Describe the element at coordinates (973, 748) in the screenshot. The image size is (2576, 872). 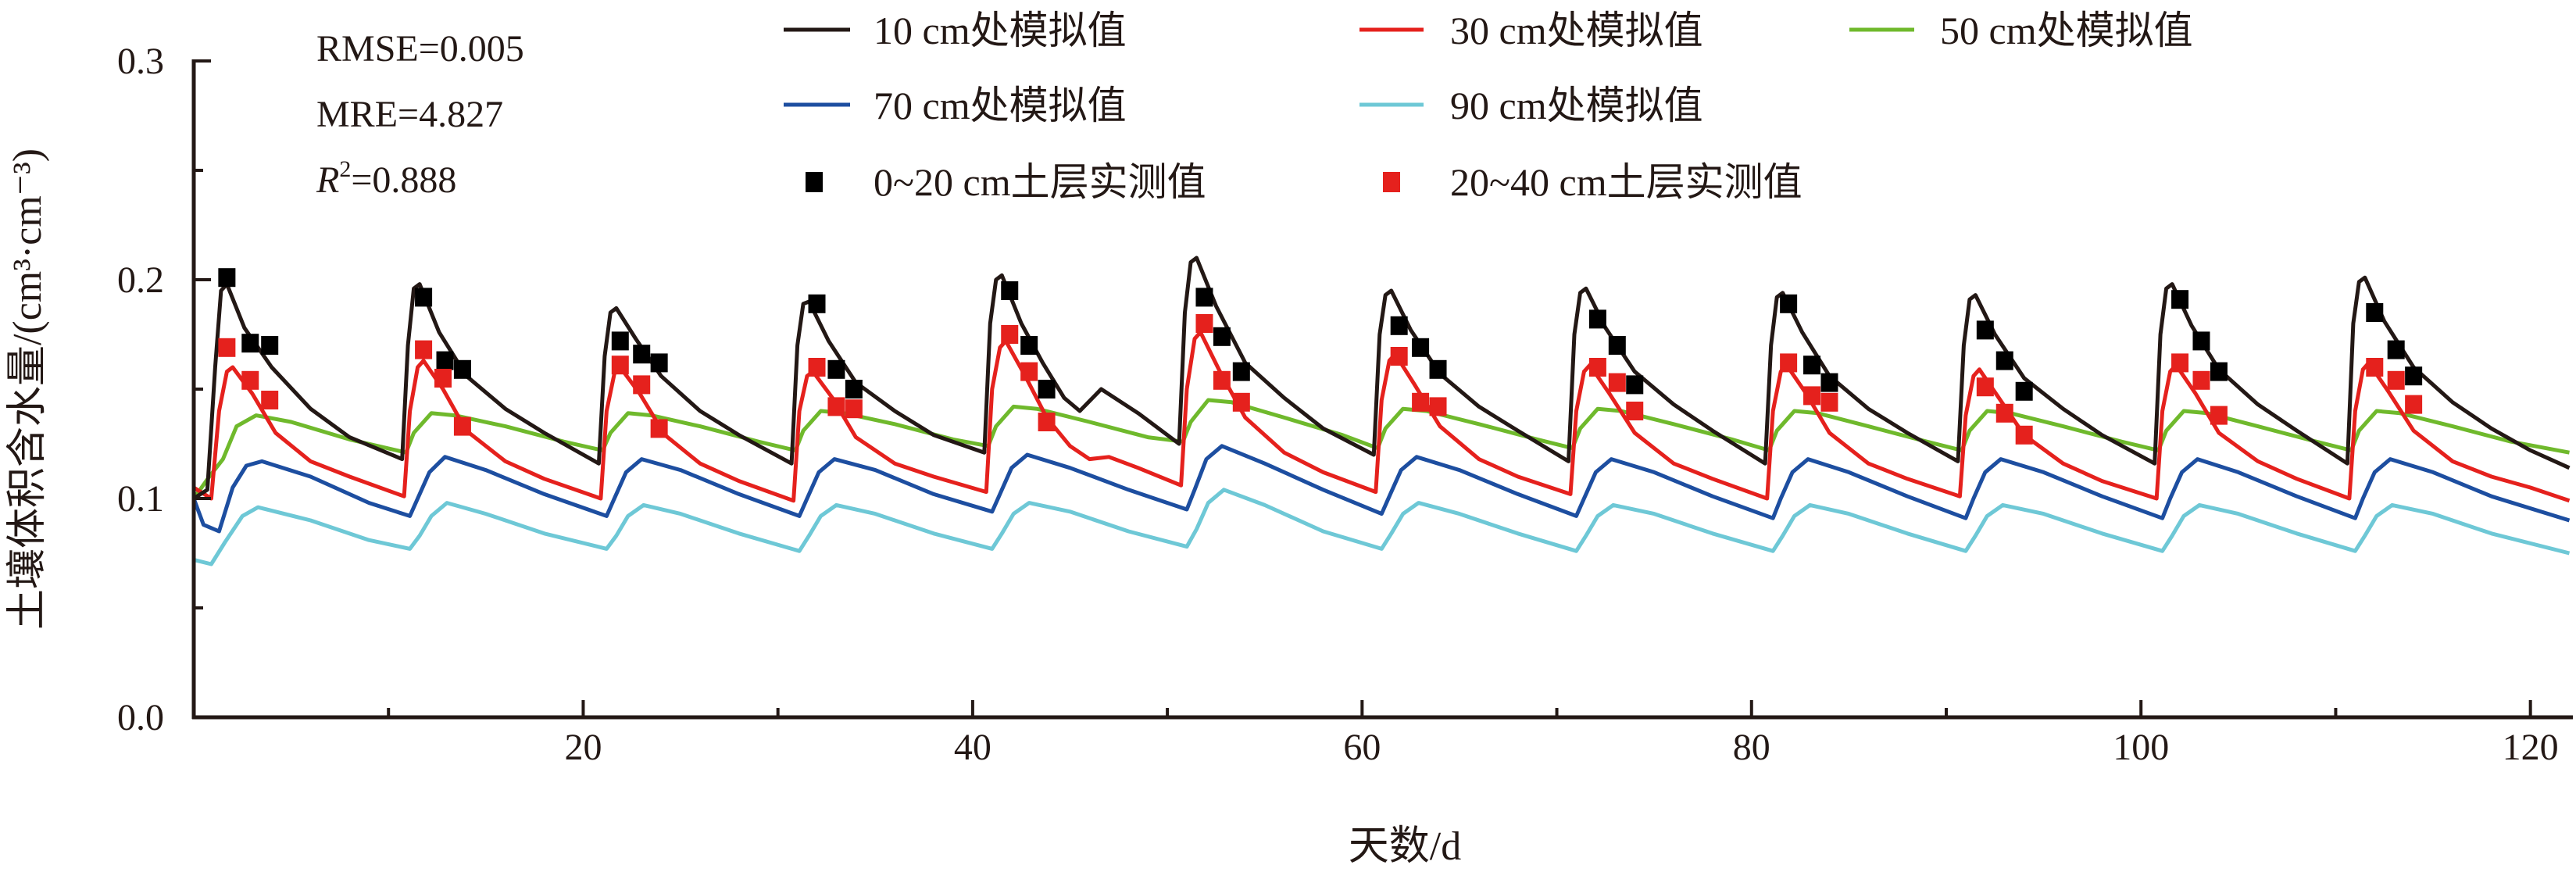
I see `x-tick-label: 40` at that location.